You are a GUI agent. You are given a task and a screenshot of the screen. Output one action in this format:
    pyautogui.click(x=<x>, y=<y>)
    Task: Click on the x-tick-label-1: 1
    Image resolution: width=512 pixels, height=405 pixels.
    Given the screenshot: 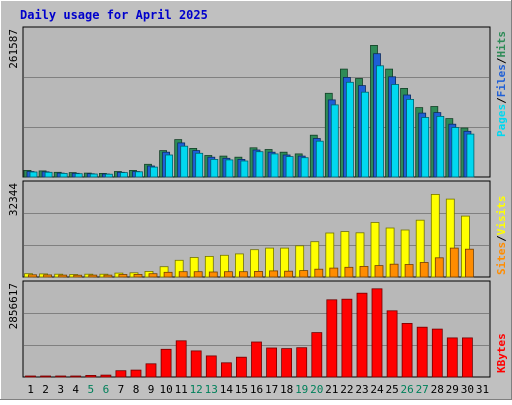 What is the action you would take?
    pyautogui.click(x=30, y=389)
    